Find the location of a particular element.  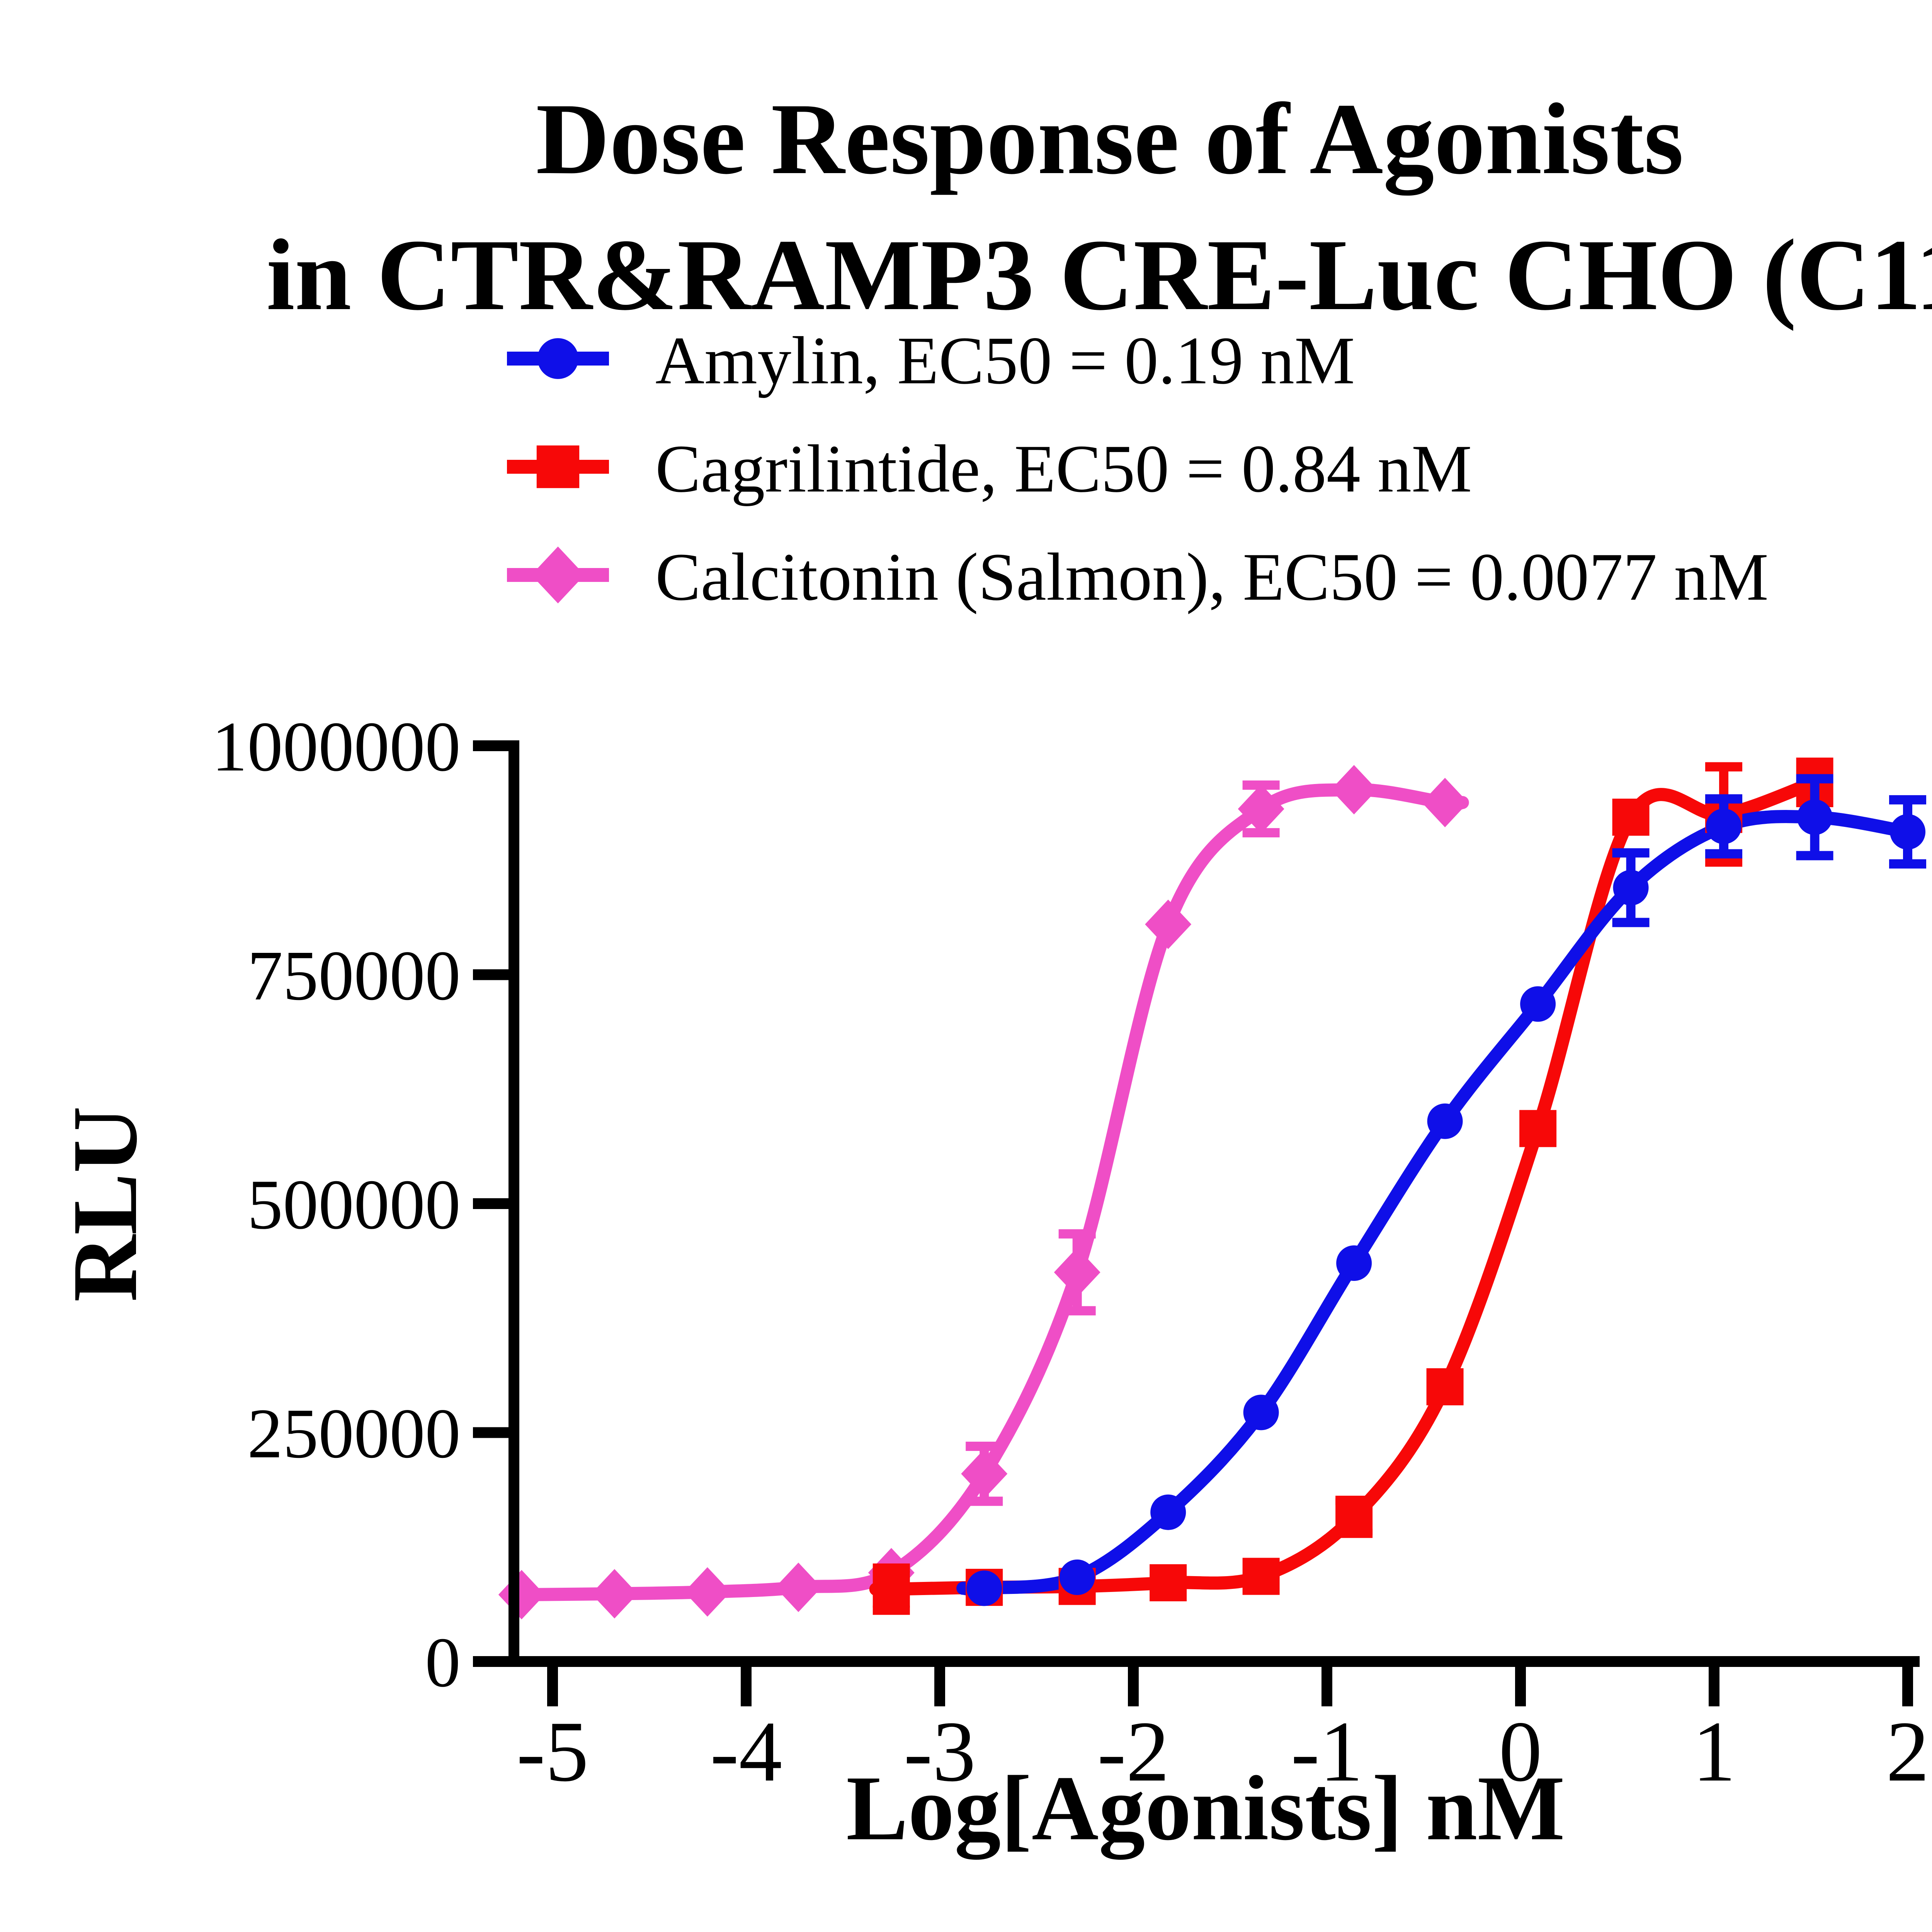

y-tick-label: 500000 is located at coordinates (354, 1205).